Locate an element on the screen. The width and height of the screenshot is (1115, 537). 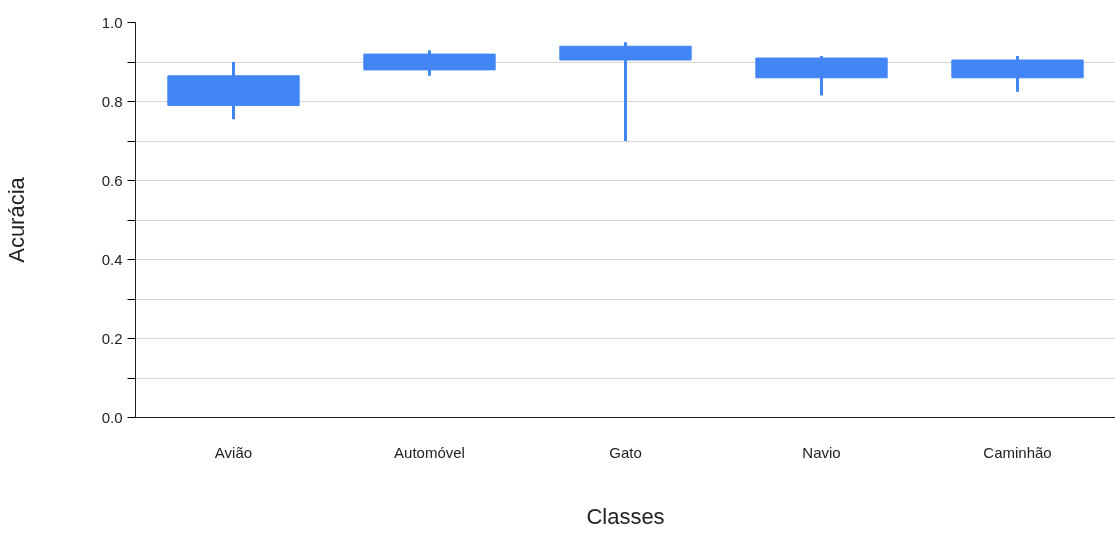
x-axis-title: Classes is located at coordinates (625, 516).